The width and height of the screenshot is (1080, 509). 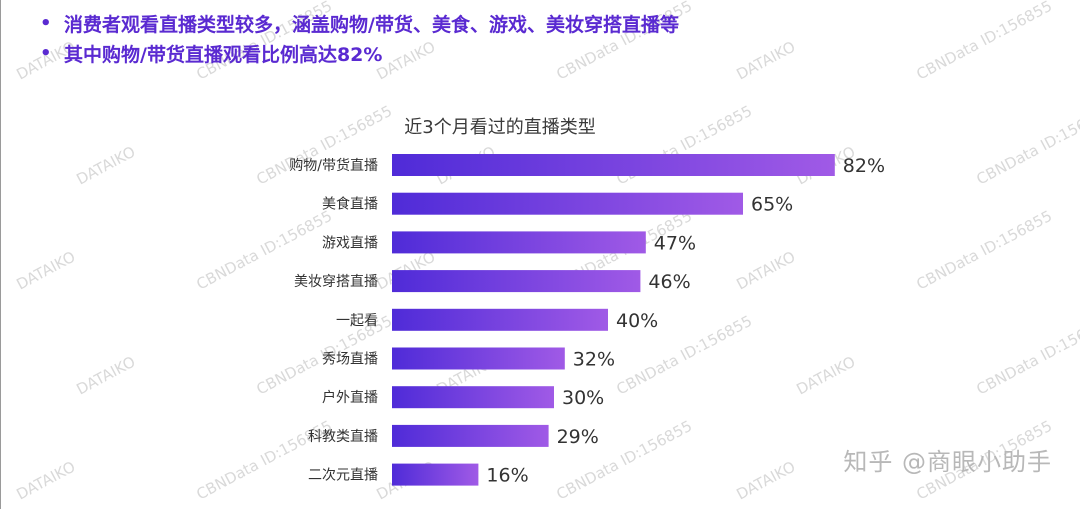 What do you see at coordinates (669, 282) in the screenshot?
I see `value-label: 46%` at bounding box center [669, 282].